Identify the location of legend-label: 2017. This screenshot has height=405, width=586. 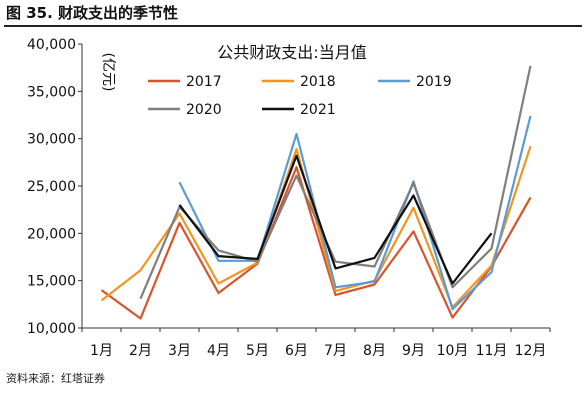
(204, 82).